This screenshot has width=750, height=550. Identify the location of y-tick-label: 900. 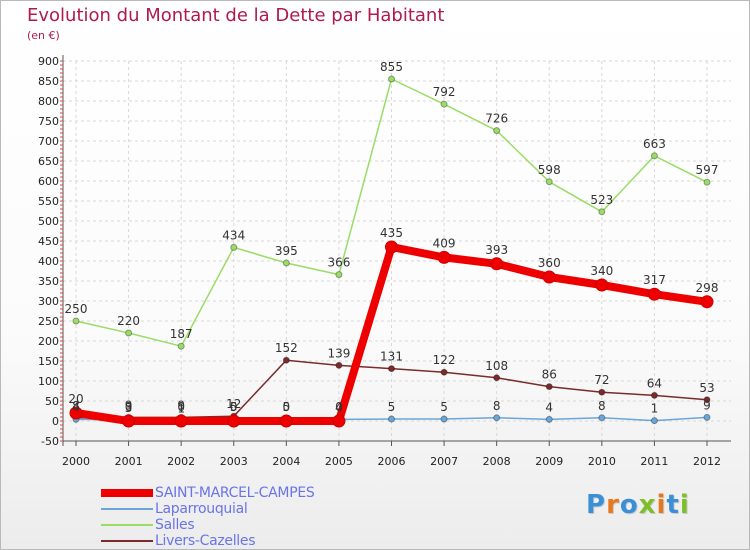
(48, 61).